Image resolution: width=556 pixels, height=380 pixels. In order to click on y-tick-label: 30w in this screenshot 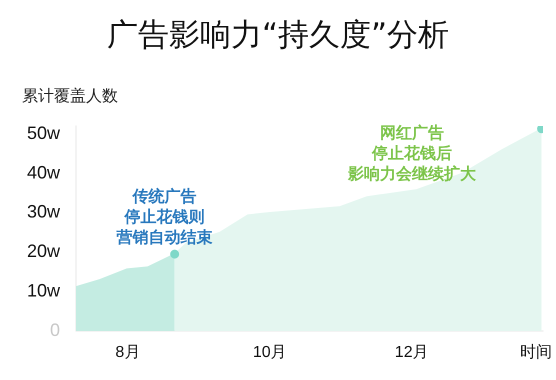, I will do `click(43, 212)`.